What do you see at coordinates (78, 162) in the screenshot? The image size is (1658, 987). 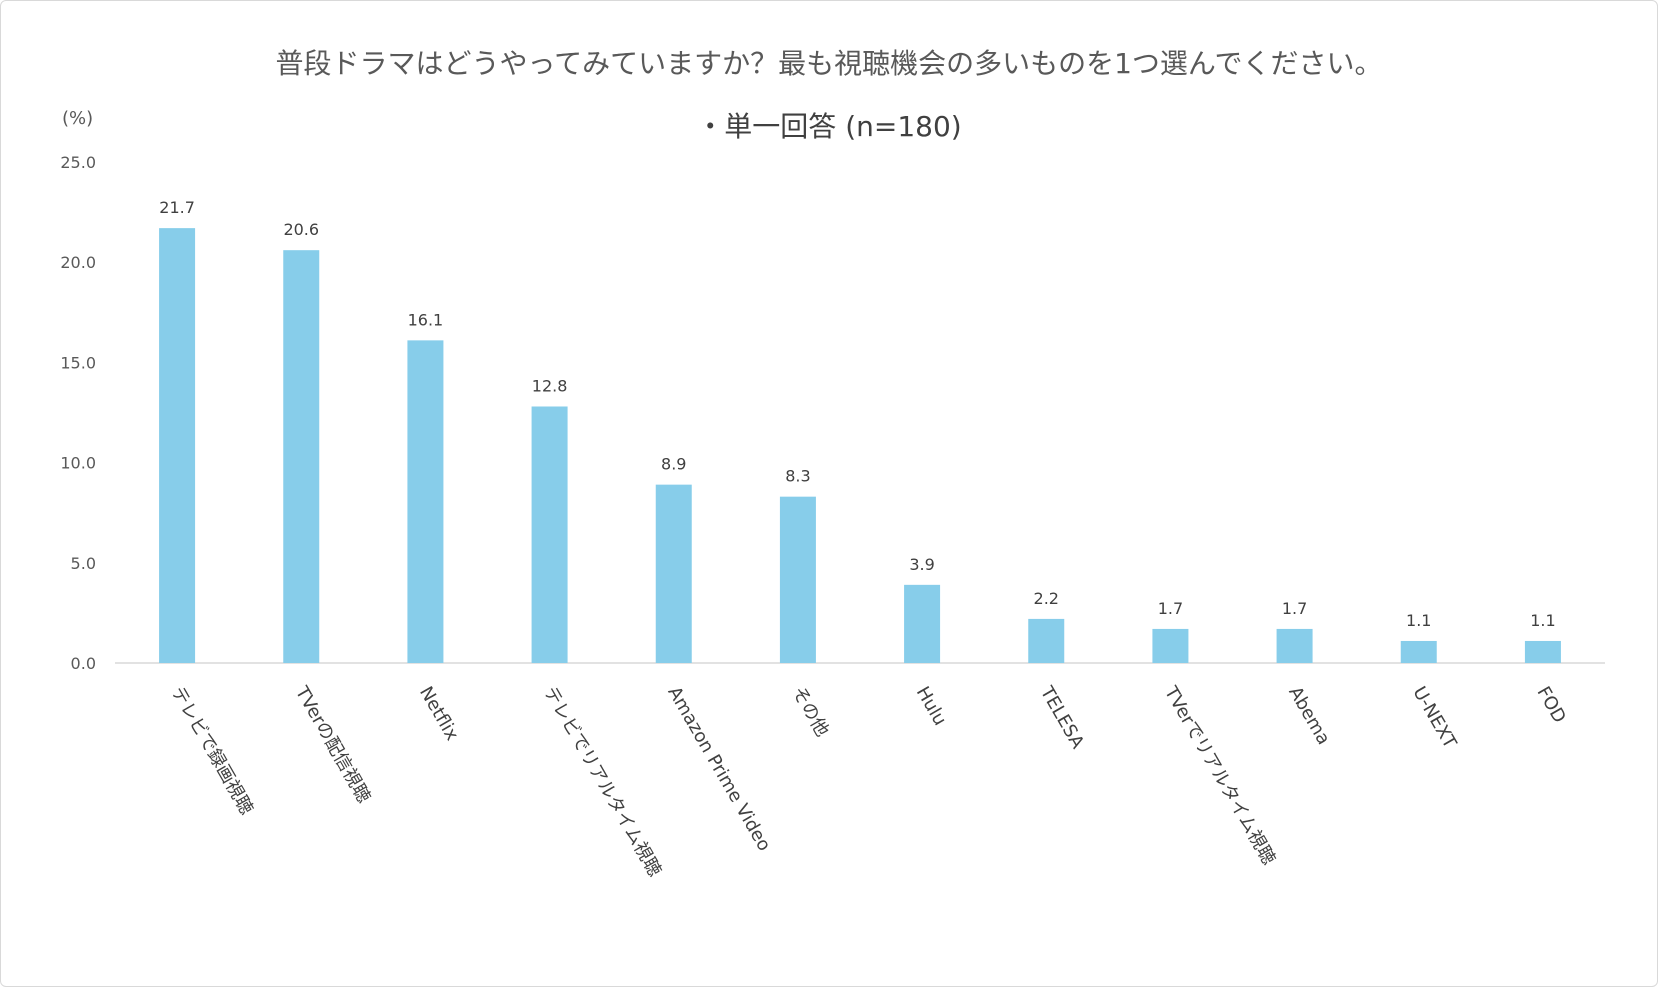 I see `y-tick-label: 25.0` at bounding box center [78, 162].